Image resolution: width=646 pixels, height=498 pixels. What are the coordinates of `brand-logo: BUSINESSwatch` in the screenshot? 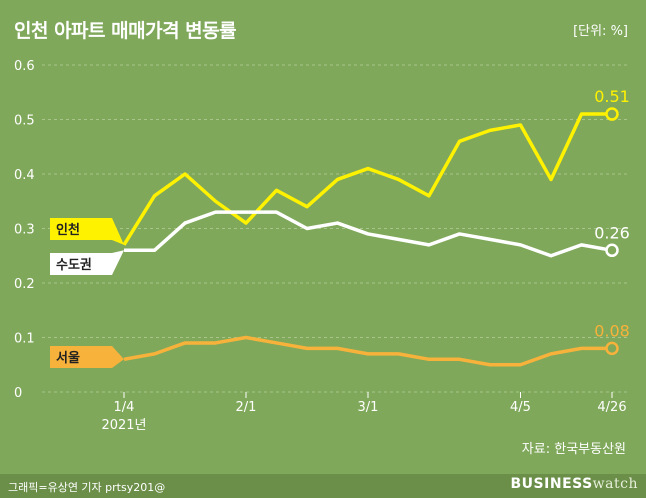 It's located at (574, 484).